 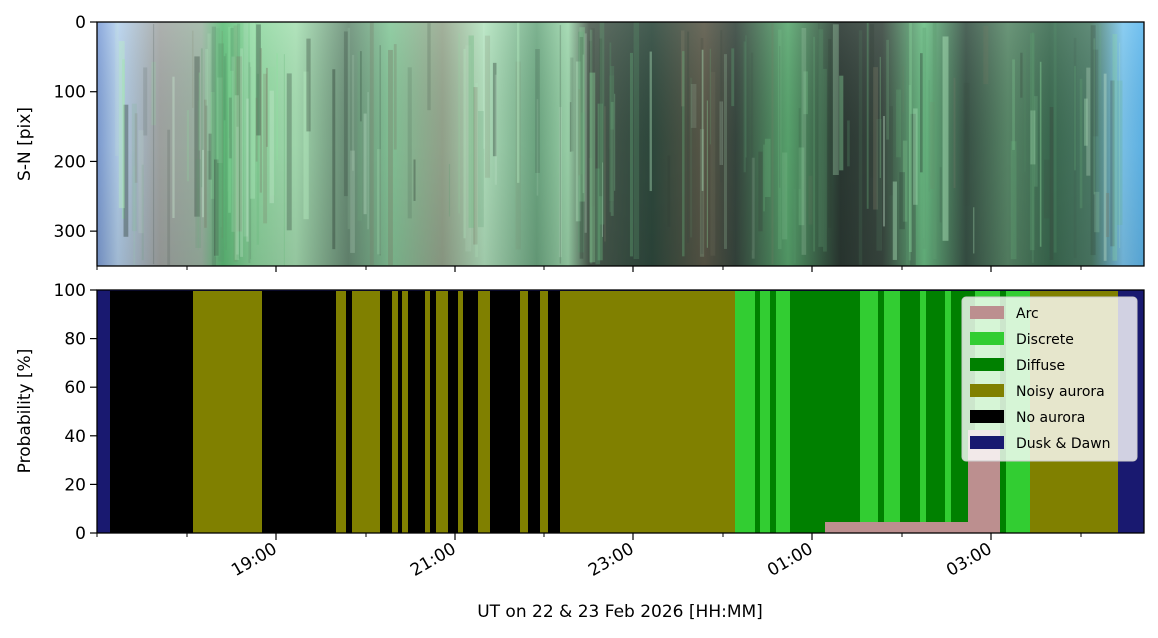 What do you see at coordinates (80, 23) in the screenshot?
I see `keogram-y-tick-label: 0` at bounding box center [80, 23].